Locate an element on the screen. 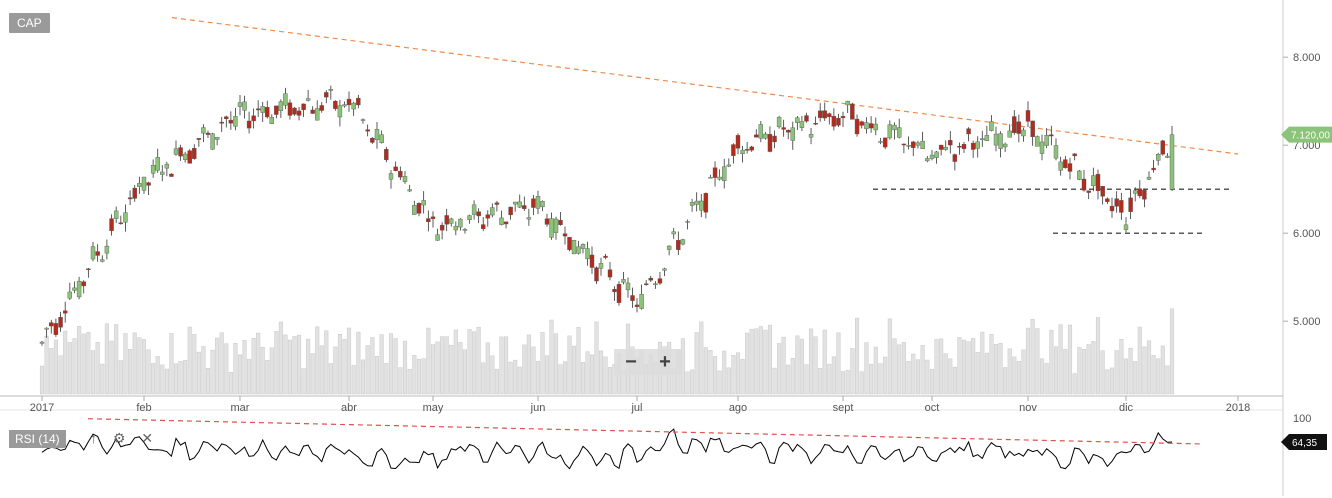 The image size is (1332, 498). close-icon: ✕ is located at coordinates (147, 438).